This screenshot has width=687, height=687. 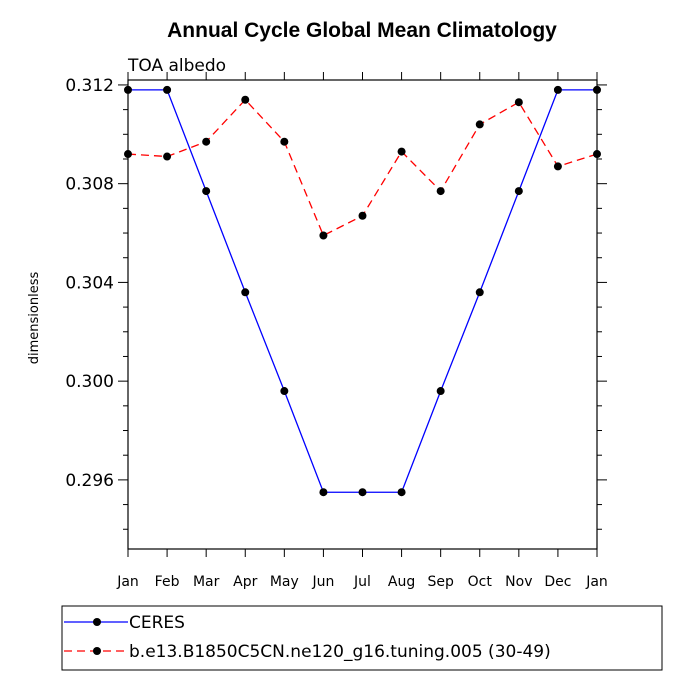 I want to click on legend-ceres-label: CERES, so click(x=157, y=623).